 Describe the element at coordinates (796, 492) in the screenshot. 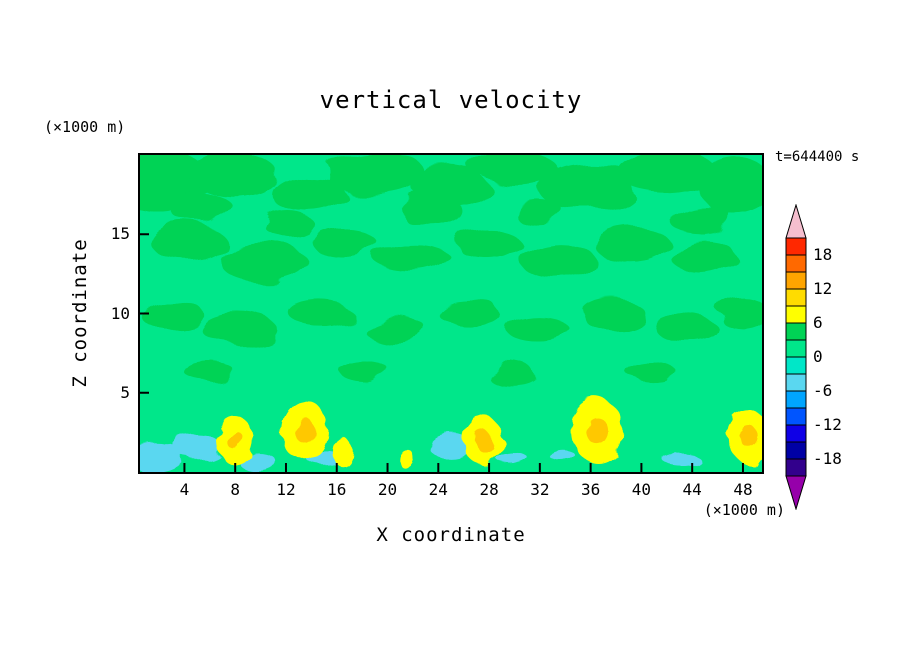

I see `colorbar-bottom-arrow` at that location.